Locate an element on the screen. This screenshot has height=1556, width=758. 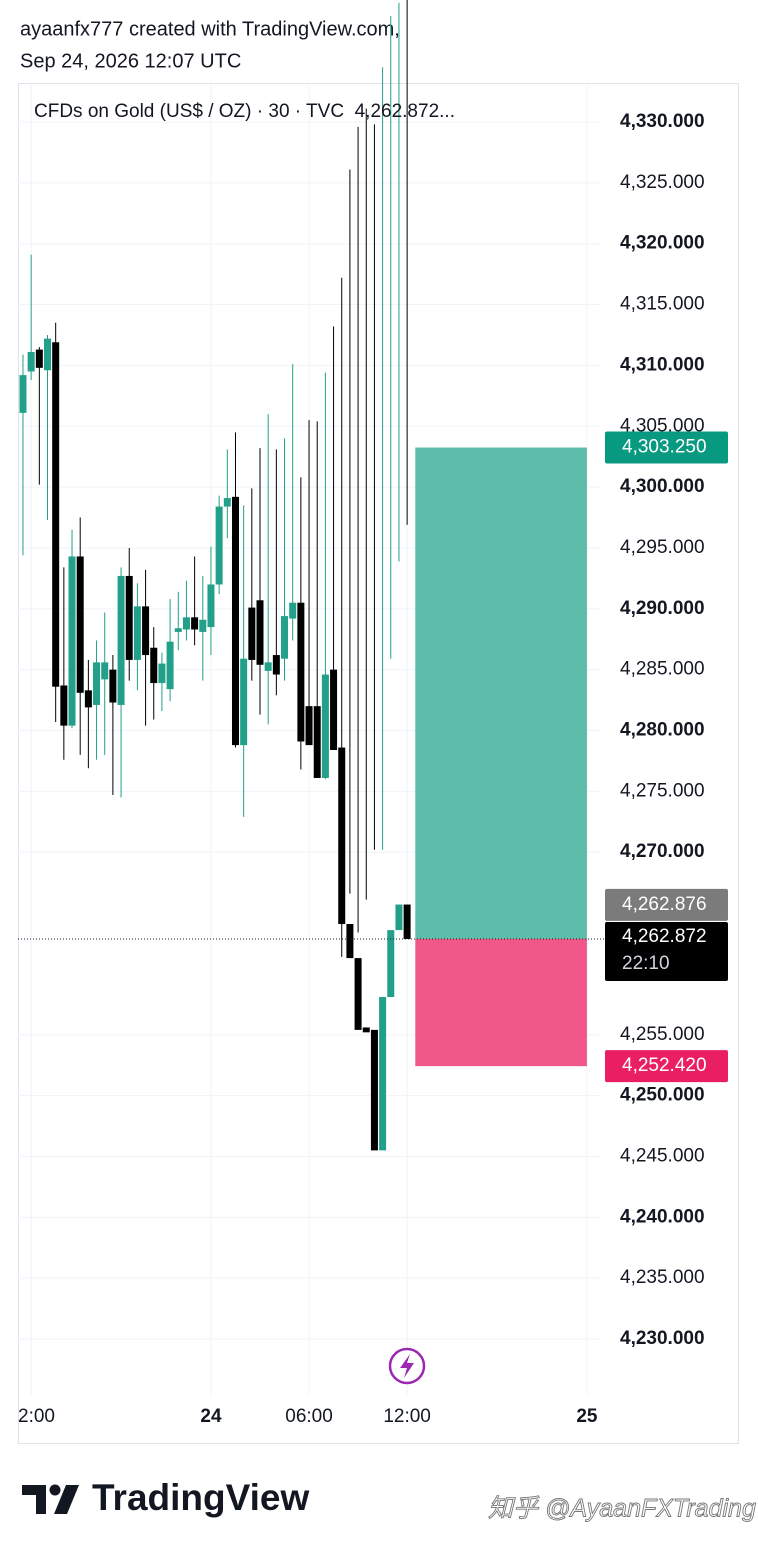
price-label: 4,262.876 is located at coordinates (664, 904).